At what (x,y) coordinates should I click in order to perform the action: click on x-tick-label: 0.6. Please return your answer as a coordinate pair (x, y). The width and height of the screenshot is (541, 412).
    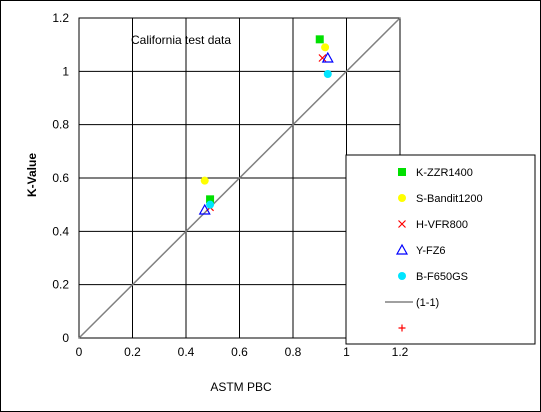
    Looking at the image, I should click on (239, 352).